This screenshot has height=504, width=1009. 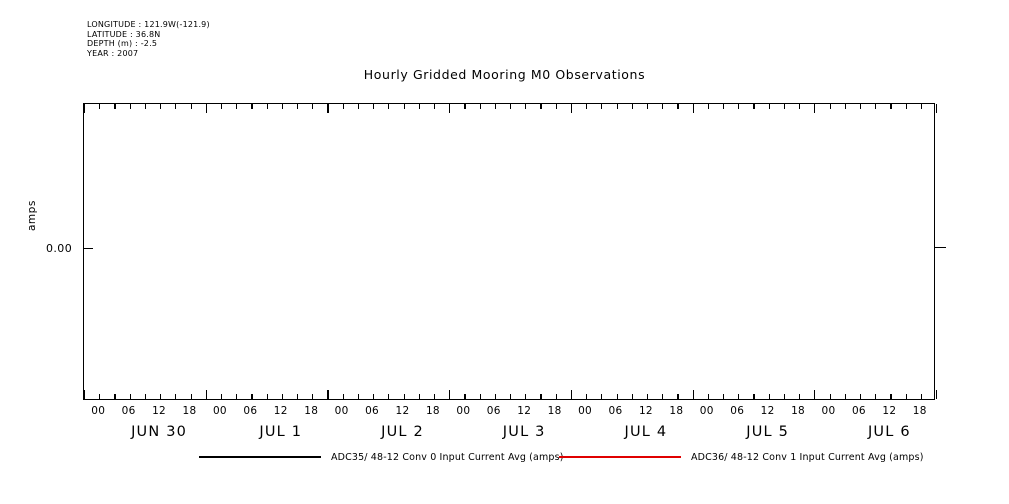 What do you see at coordinates (122, 44) in the screenshot?
I see `metadata-depth: DEPTH (m) : -2.5` at bounding box center [122, 44].